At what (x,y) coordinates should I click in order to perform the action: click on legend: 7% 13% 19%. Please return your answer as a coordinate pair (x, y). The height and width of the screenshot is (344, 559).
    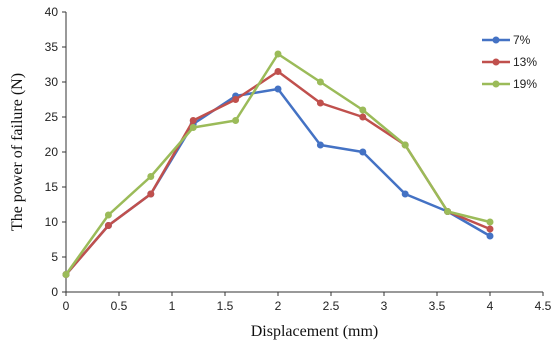
    Looking at the image, I should click on (509, 62).